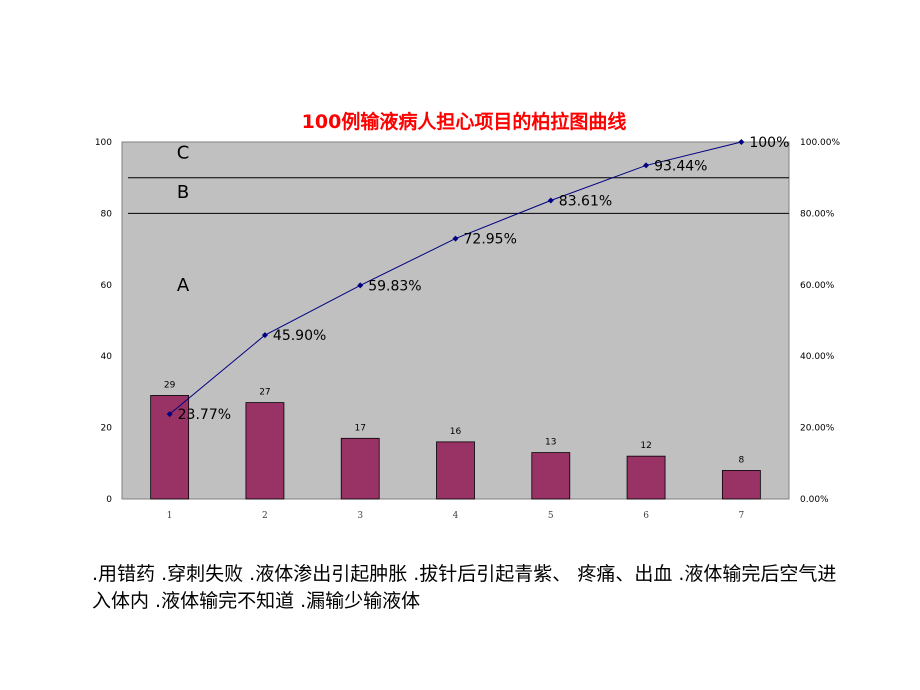 Image resolution: width=920 pixels, height=690 pixels. I want to click on x-tick-label: 4, so click(456, 516).